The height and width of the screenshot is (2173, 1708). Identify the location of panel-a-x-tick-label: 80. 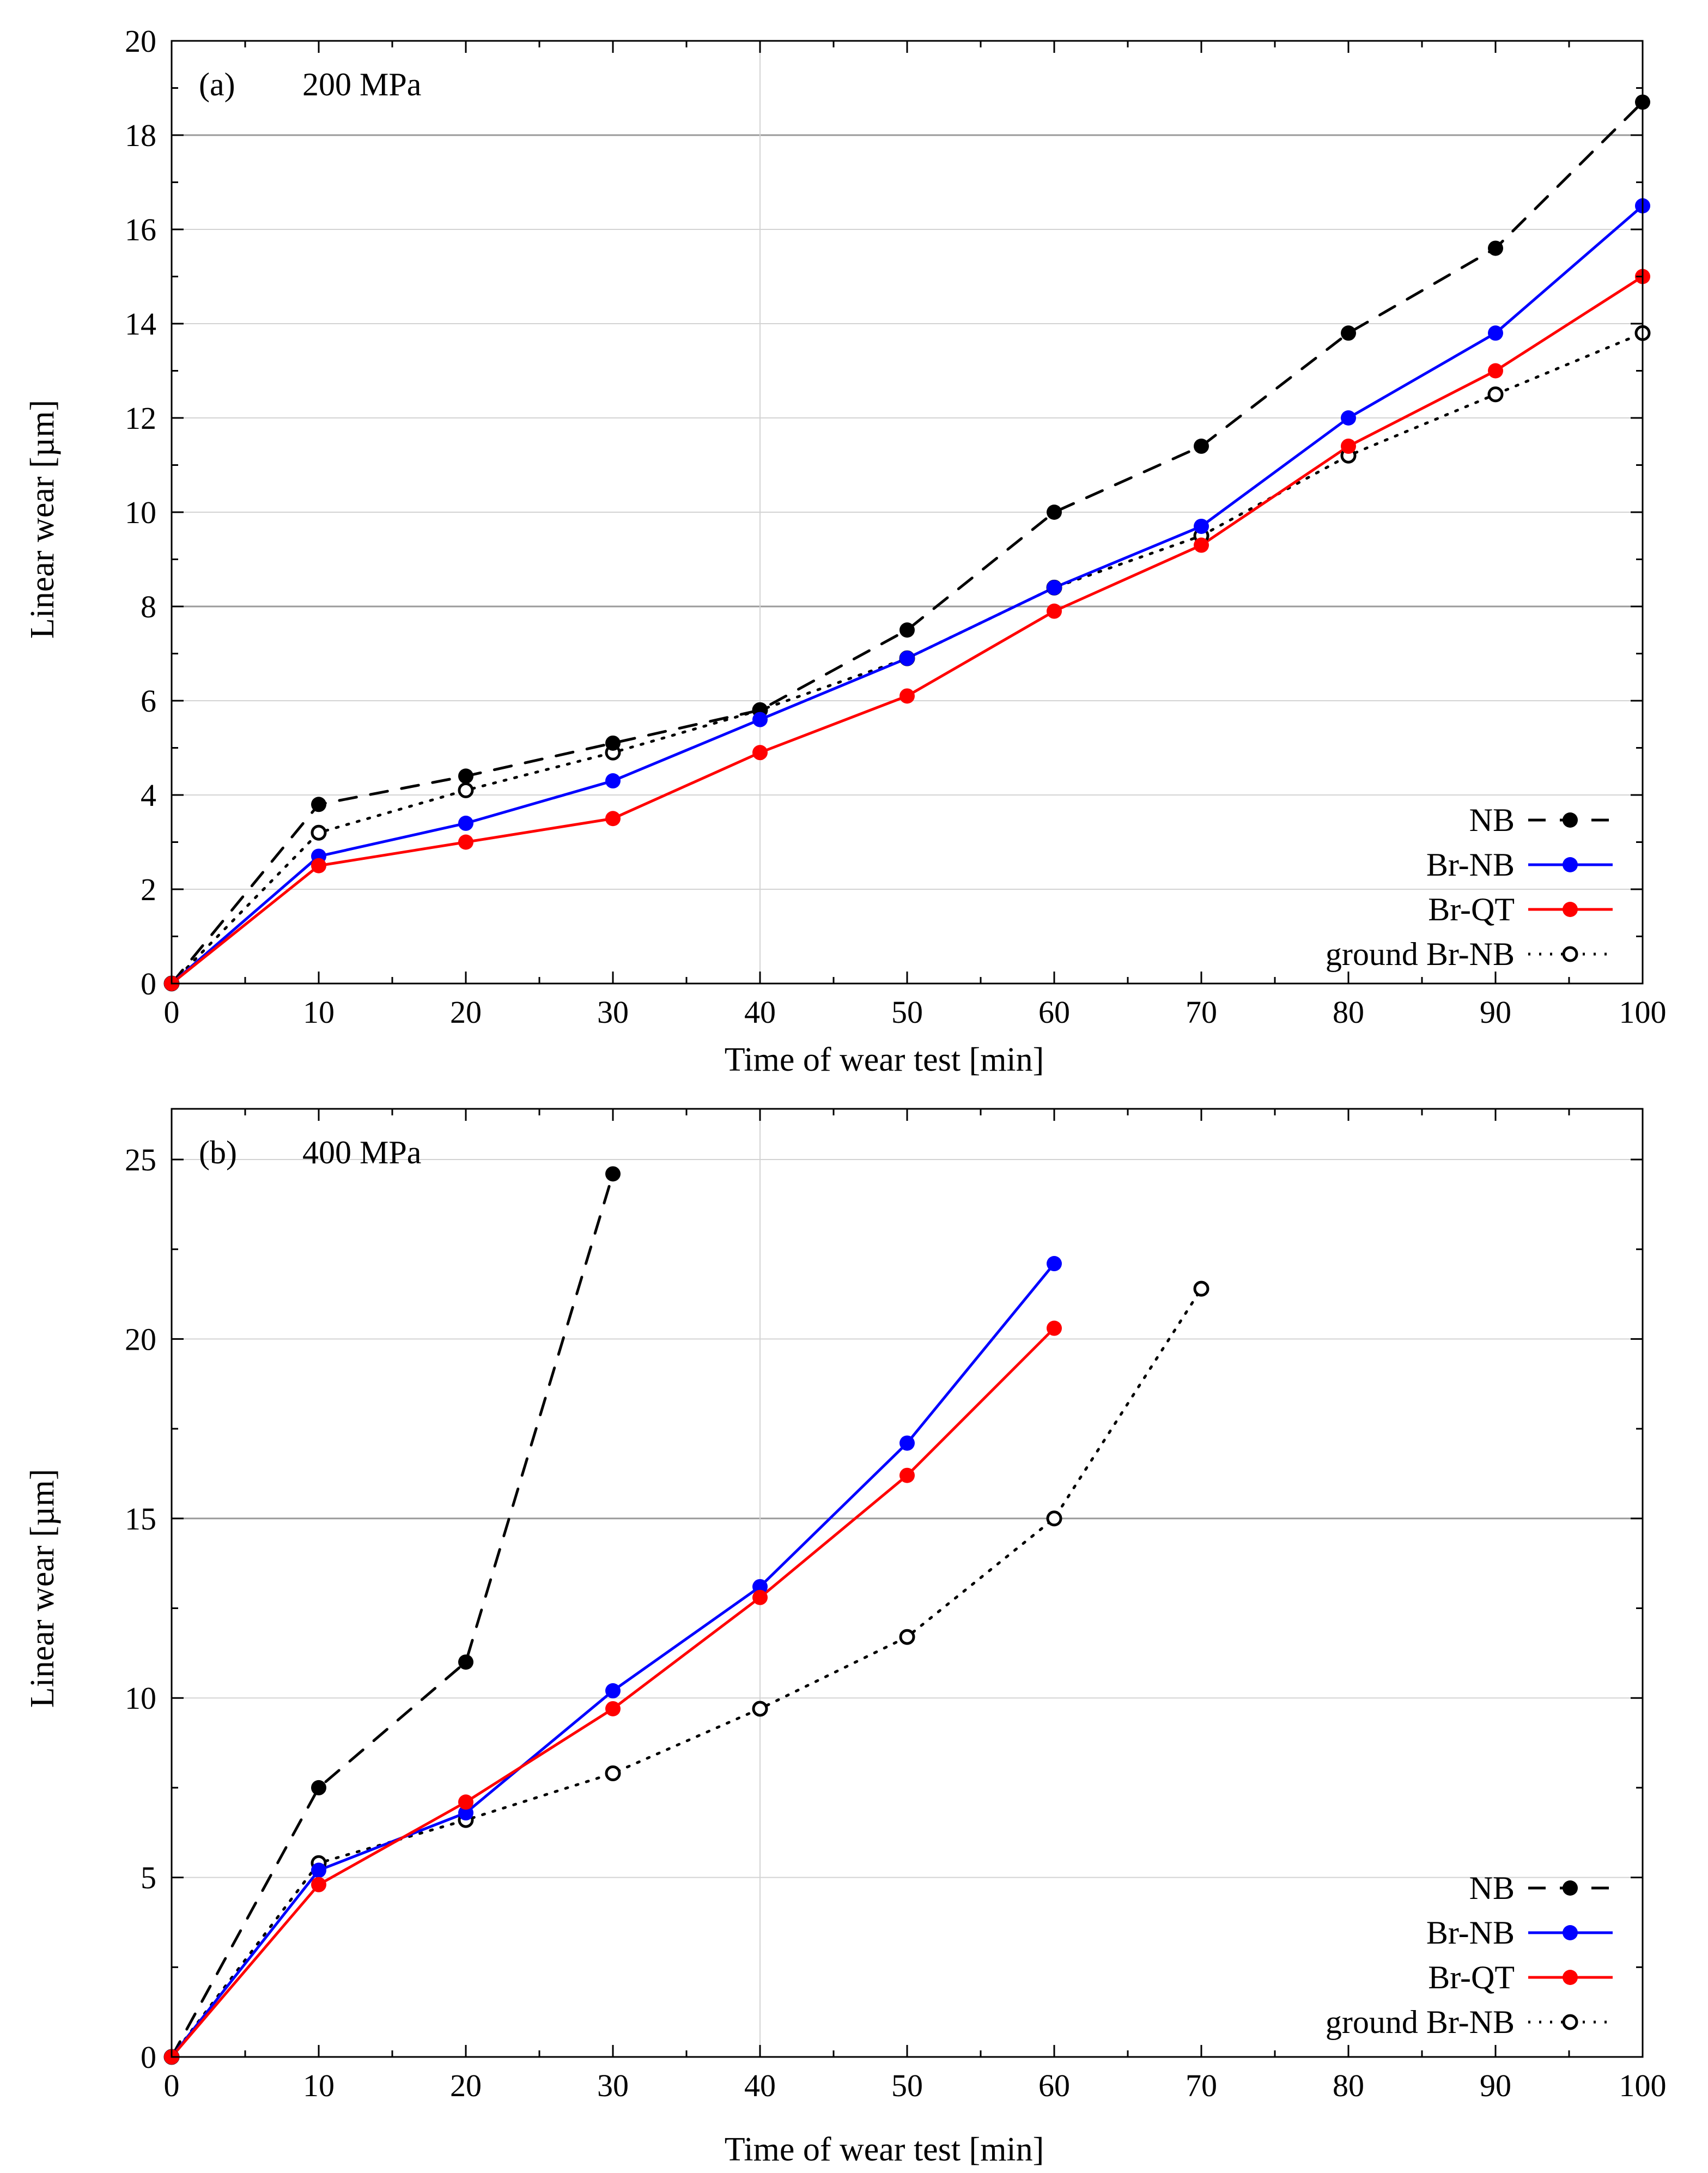
(1348, 1012).